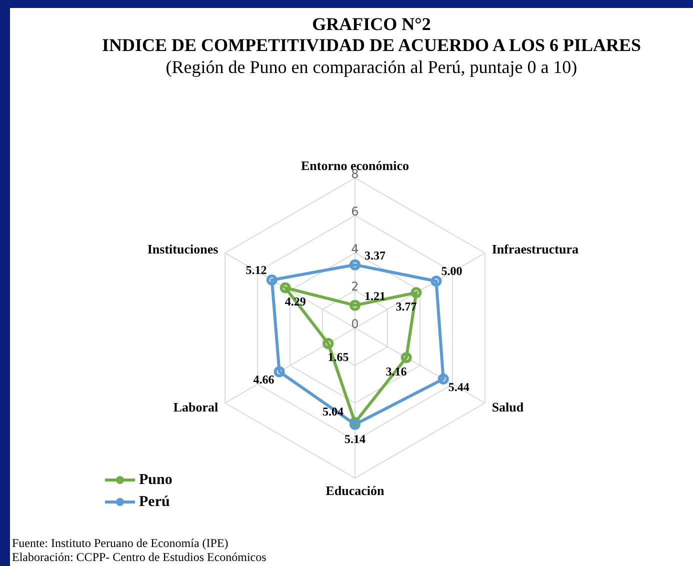 The image size is (693, 566). I want to click on y-tick-label: 0, so click(355, 324).